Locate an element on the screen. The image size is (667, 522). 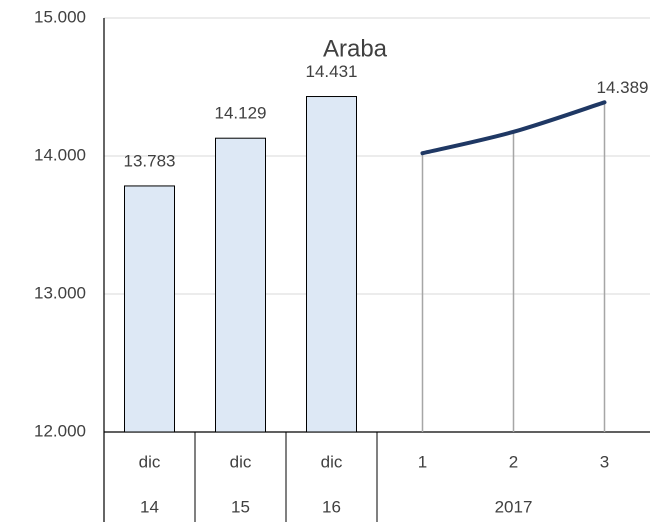
data-label: 13.783 is located at coordinates (150, 160).